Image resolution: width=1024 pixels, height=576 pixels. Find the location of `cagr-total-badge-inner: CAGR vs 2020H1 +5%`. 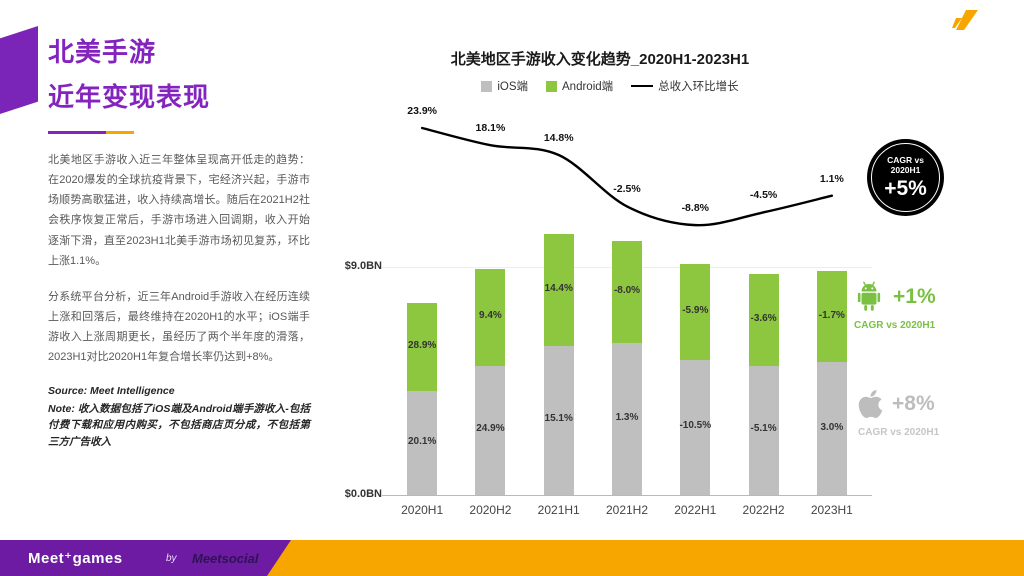

cagr-total-badge-inner: CAGR vs 2020H1 +5% is located at coordinates (905, 177).